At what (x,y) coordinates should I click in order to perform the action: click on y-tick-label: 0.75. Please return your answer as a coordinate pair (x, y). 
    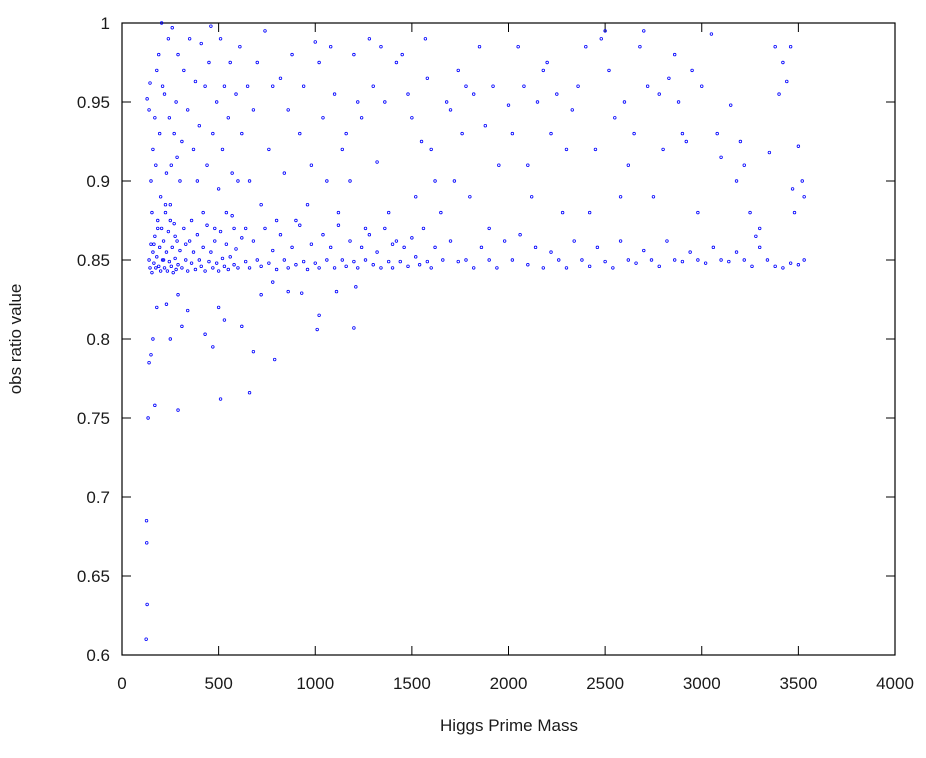
    Looking at the image, I should click on (93, 418).